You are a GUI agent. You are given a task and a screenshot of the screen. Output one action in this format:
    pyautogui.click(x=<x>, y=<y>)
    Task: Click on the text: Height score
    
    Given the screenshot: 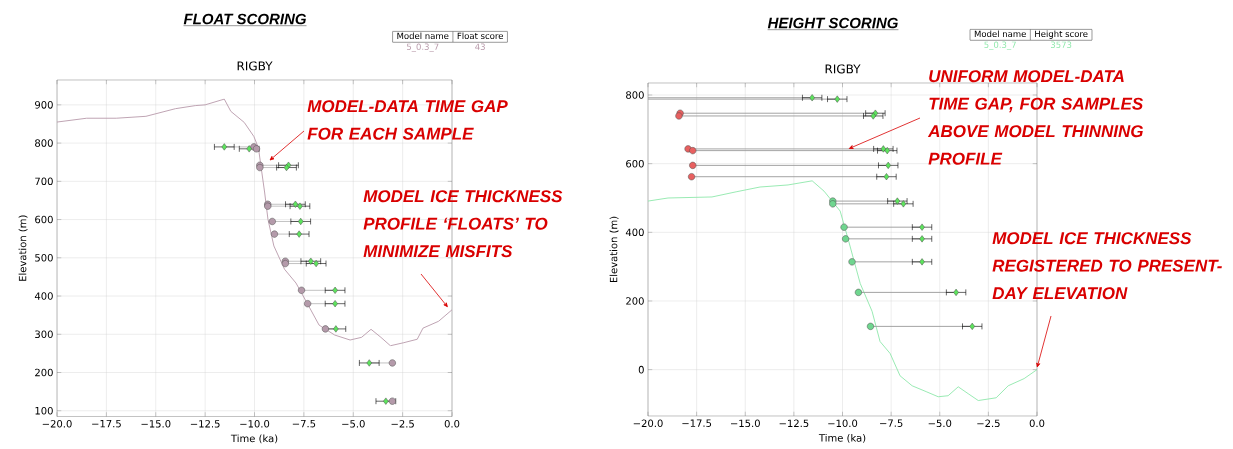 What is the action you would take?
    pyautogui.click(x=1061, y=34)
    